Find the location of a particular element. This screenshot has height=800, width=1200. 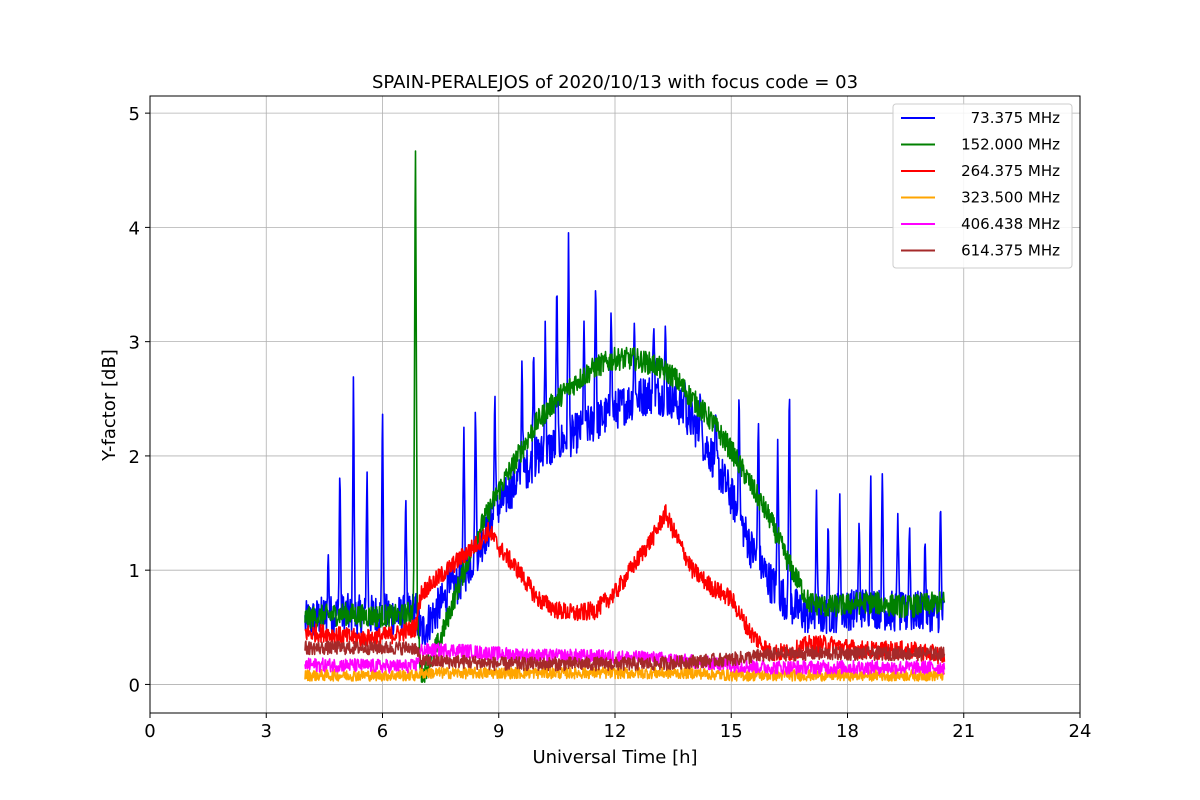

y-tick-label: 2 is located at coordinates (134, 457).